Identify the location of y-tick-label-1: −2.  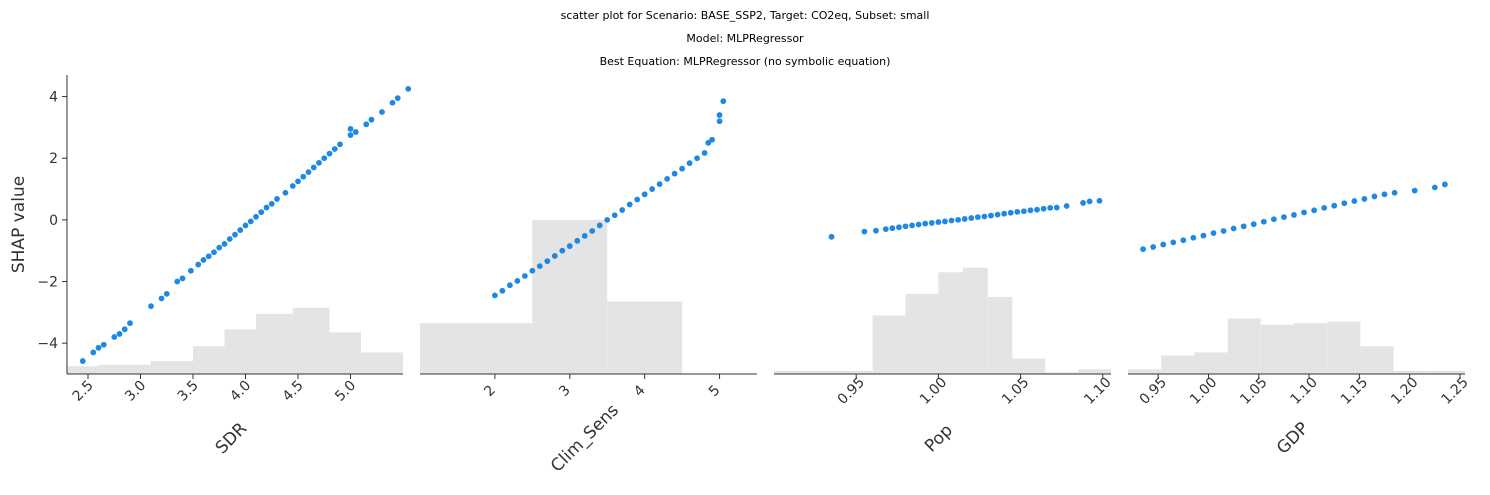
(47, 283).